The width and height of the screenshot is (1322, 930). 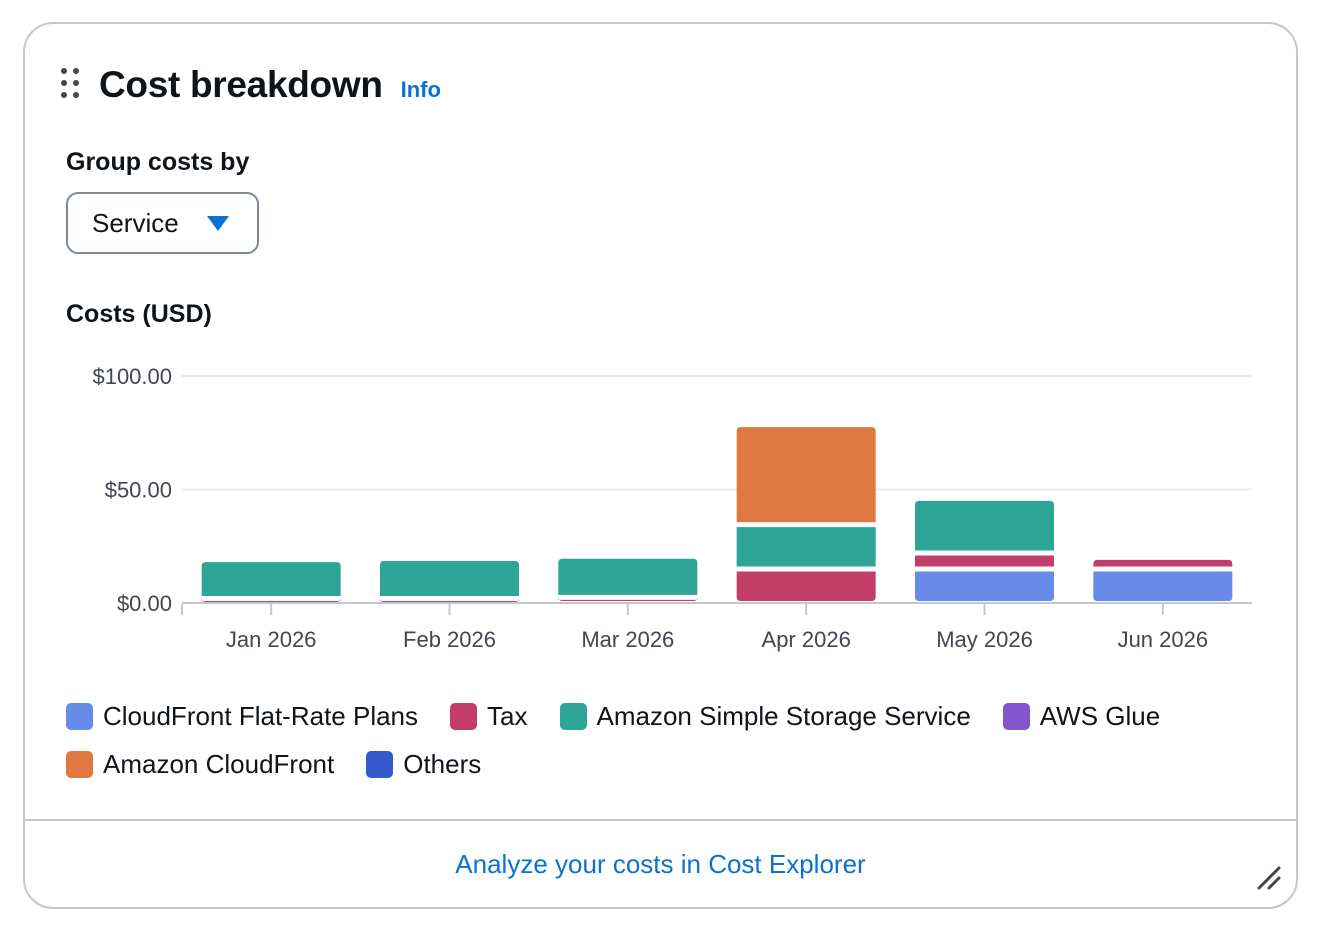 What do you see at coordinates (783, 715) in the screenshot?
I see `legend-label: Amazon Simple Storage Service` at bounding box center [783, 715].